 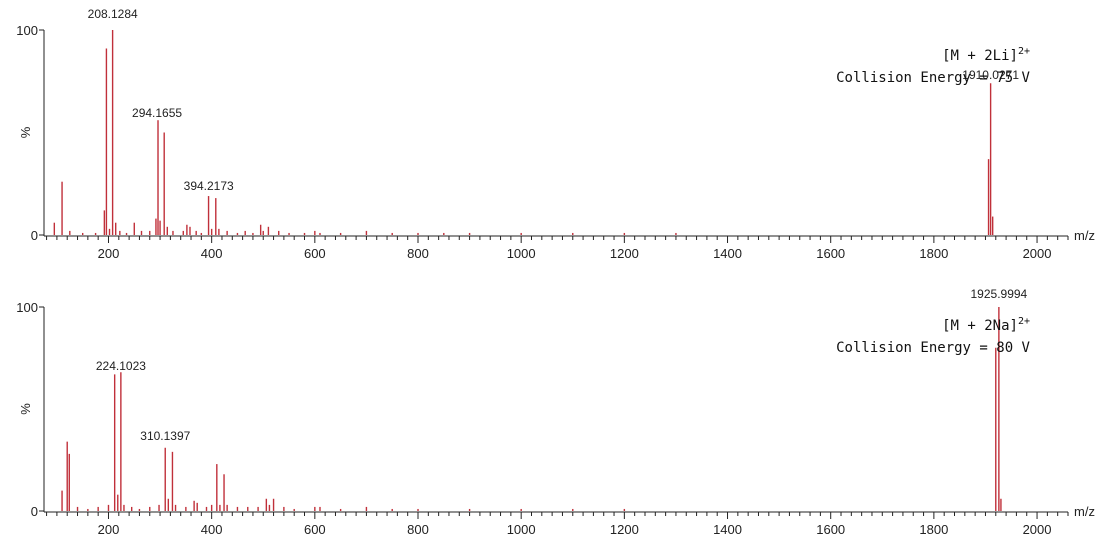 What do you see at coordinates (986, 55) in the screenshot?
I see `ion-annotation: [M + 2Li]2+` at bounding box center [986, 55].